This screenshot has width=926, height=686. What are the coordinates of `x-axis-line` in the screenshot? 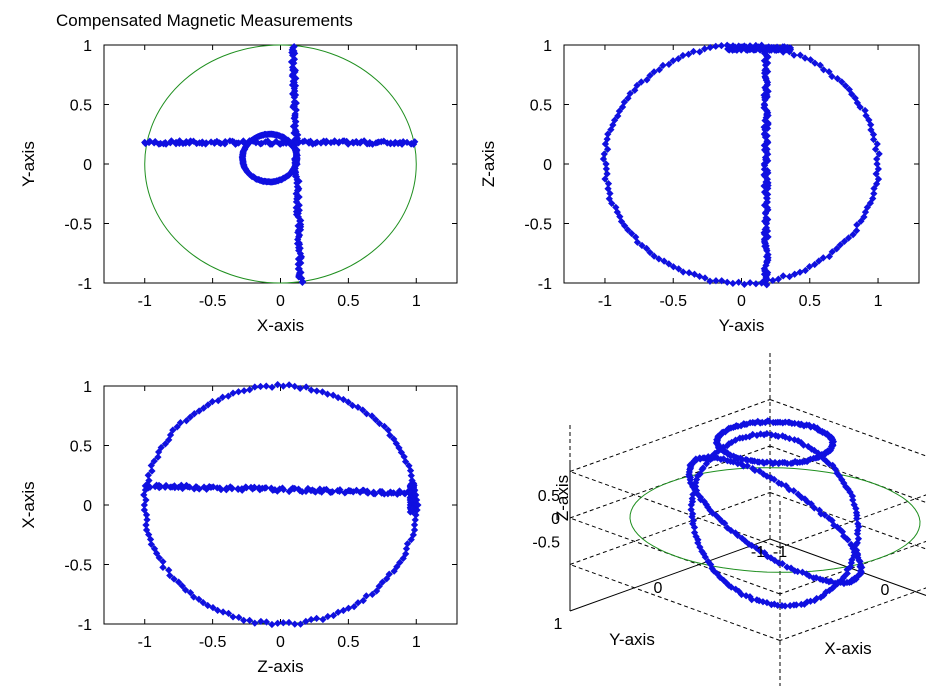 It's located at (847, 567).